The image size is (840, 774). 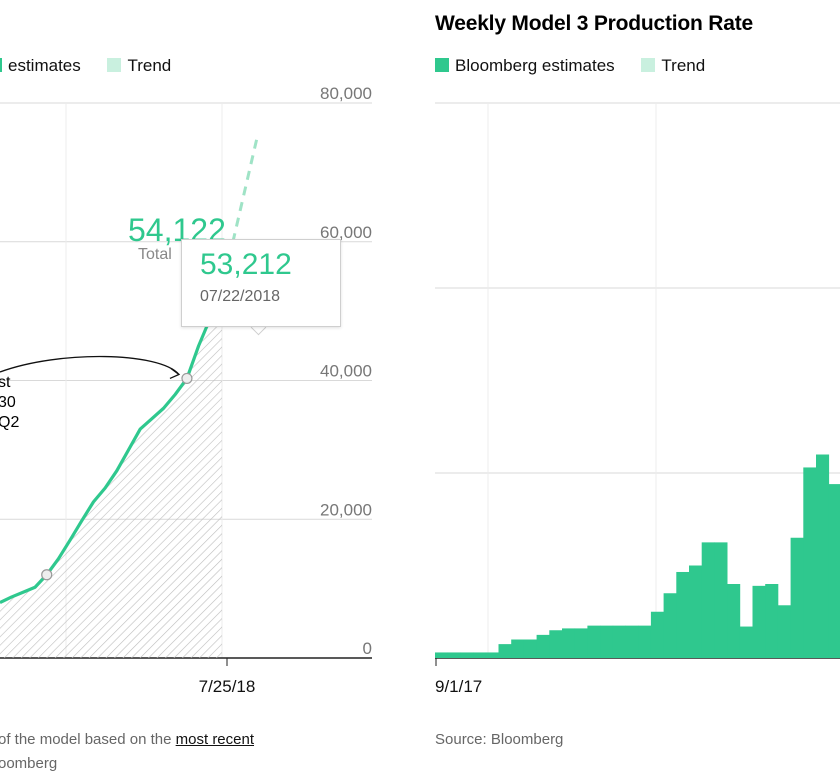 What do you see at coordinates (458, 686) in the screenshot?
I see `x-tick-label: 9/1/17` at bounding box center [458, 686].